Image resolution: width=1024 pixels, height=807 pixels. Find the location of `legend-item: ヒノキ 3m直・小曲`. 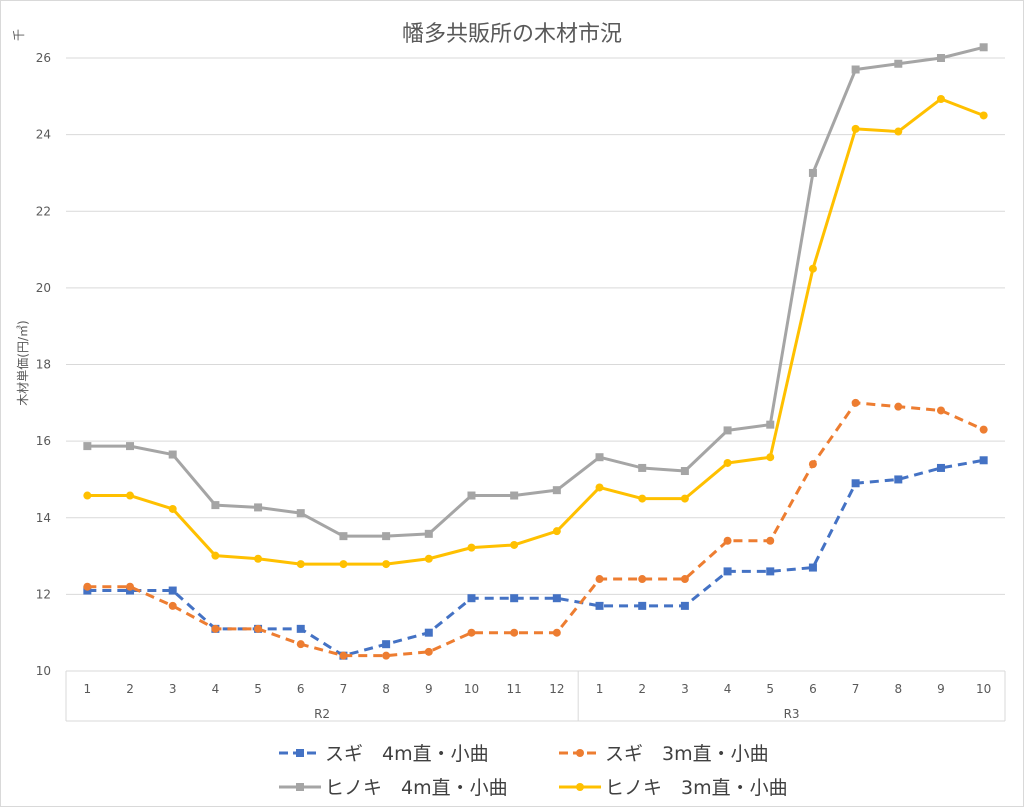

legend-item: ヒノキ 3m直・小曲 is located at coordinates (673, 788).